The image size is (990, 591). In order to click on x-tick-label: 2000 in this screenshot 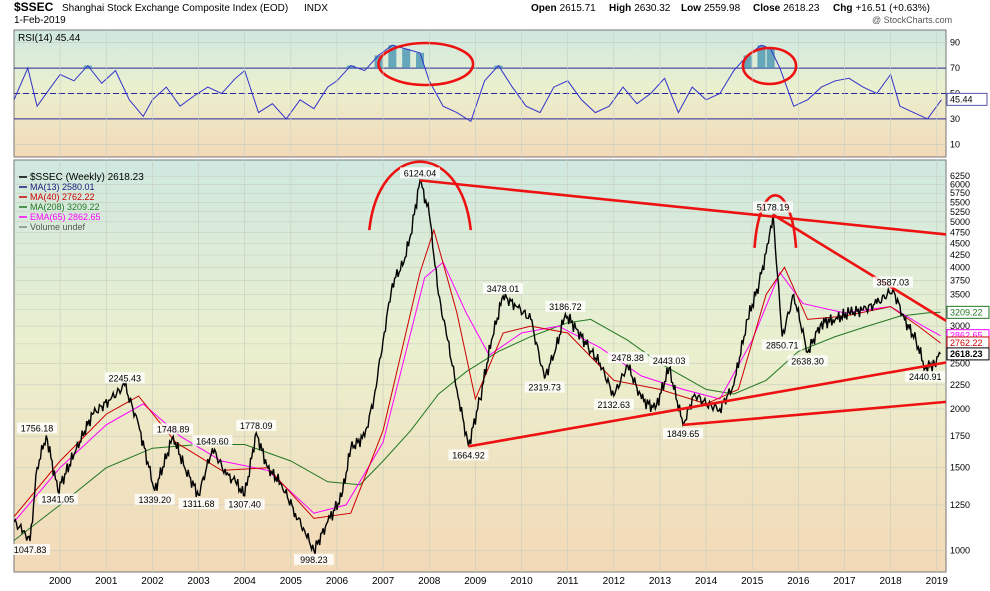, I will do `click(60, 581)`.